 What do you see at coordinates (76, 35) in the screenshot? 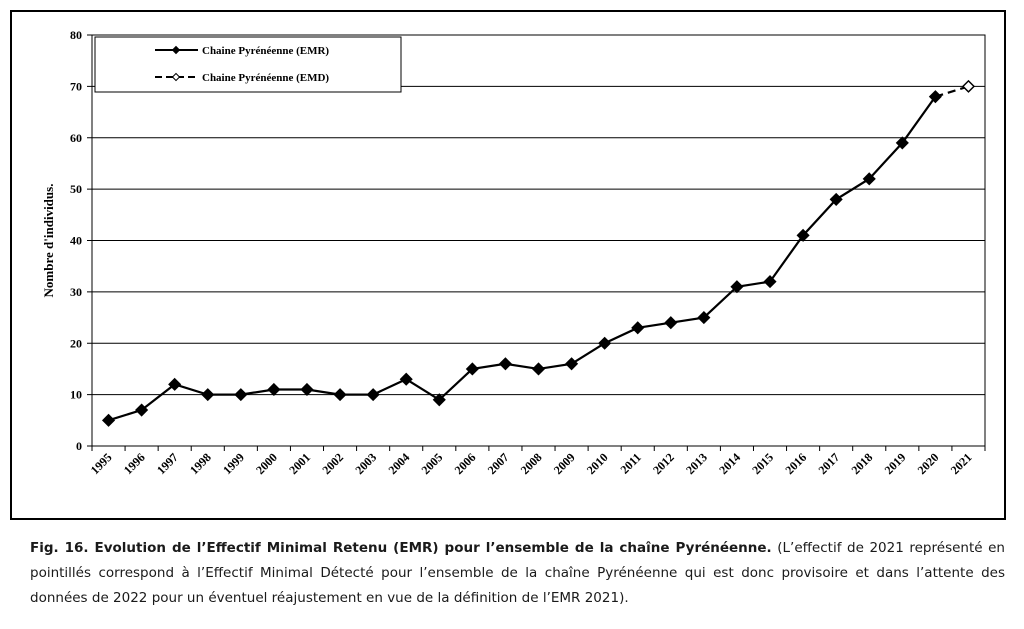
I see `y-tick-label: 80` at bounding box center [76, 35].